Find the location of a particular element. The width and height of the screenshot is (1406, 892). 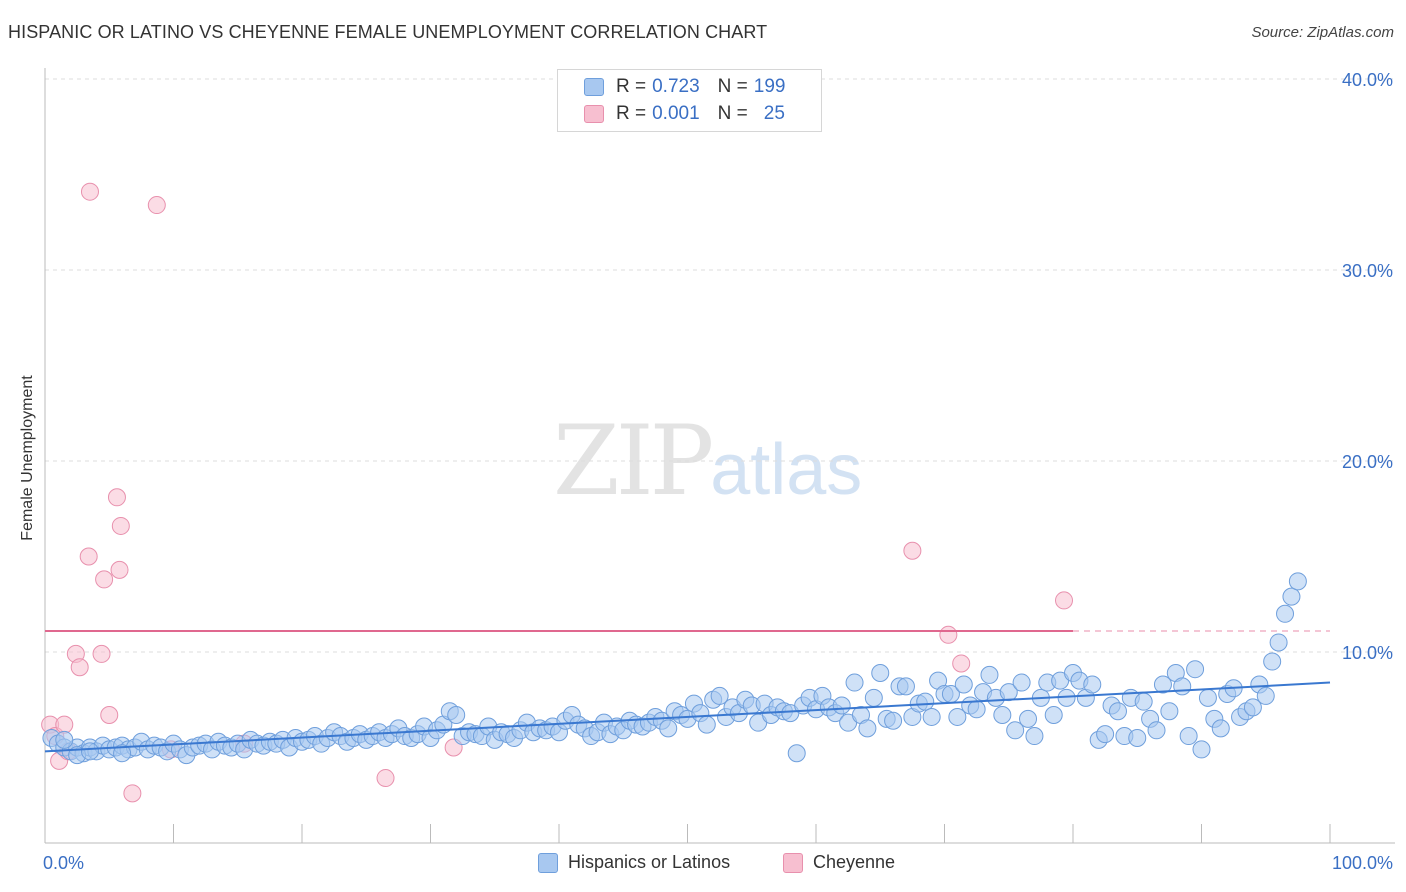

legend-r-value: 0.723 is located at coordinates (676, 86).